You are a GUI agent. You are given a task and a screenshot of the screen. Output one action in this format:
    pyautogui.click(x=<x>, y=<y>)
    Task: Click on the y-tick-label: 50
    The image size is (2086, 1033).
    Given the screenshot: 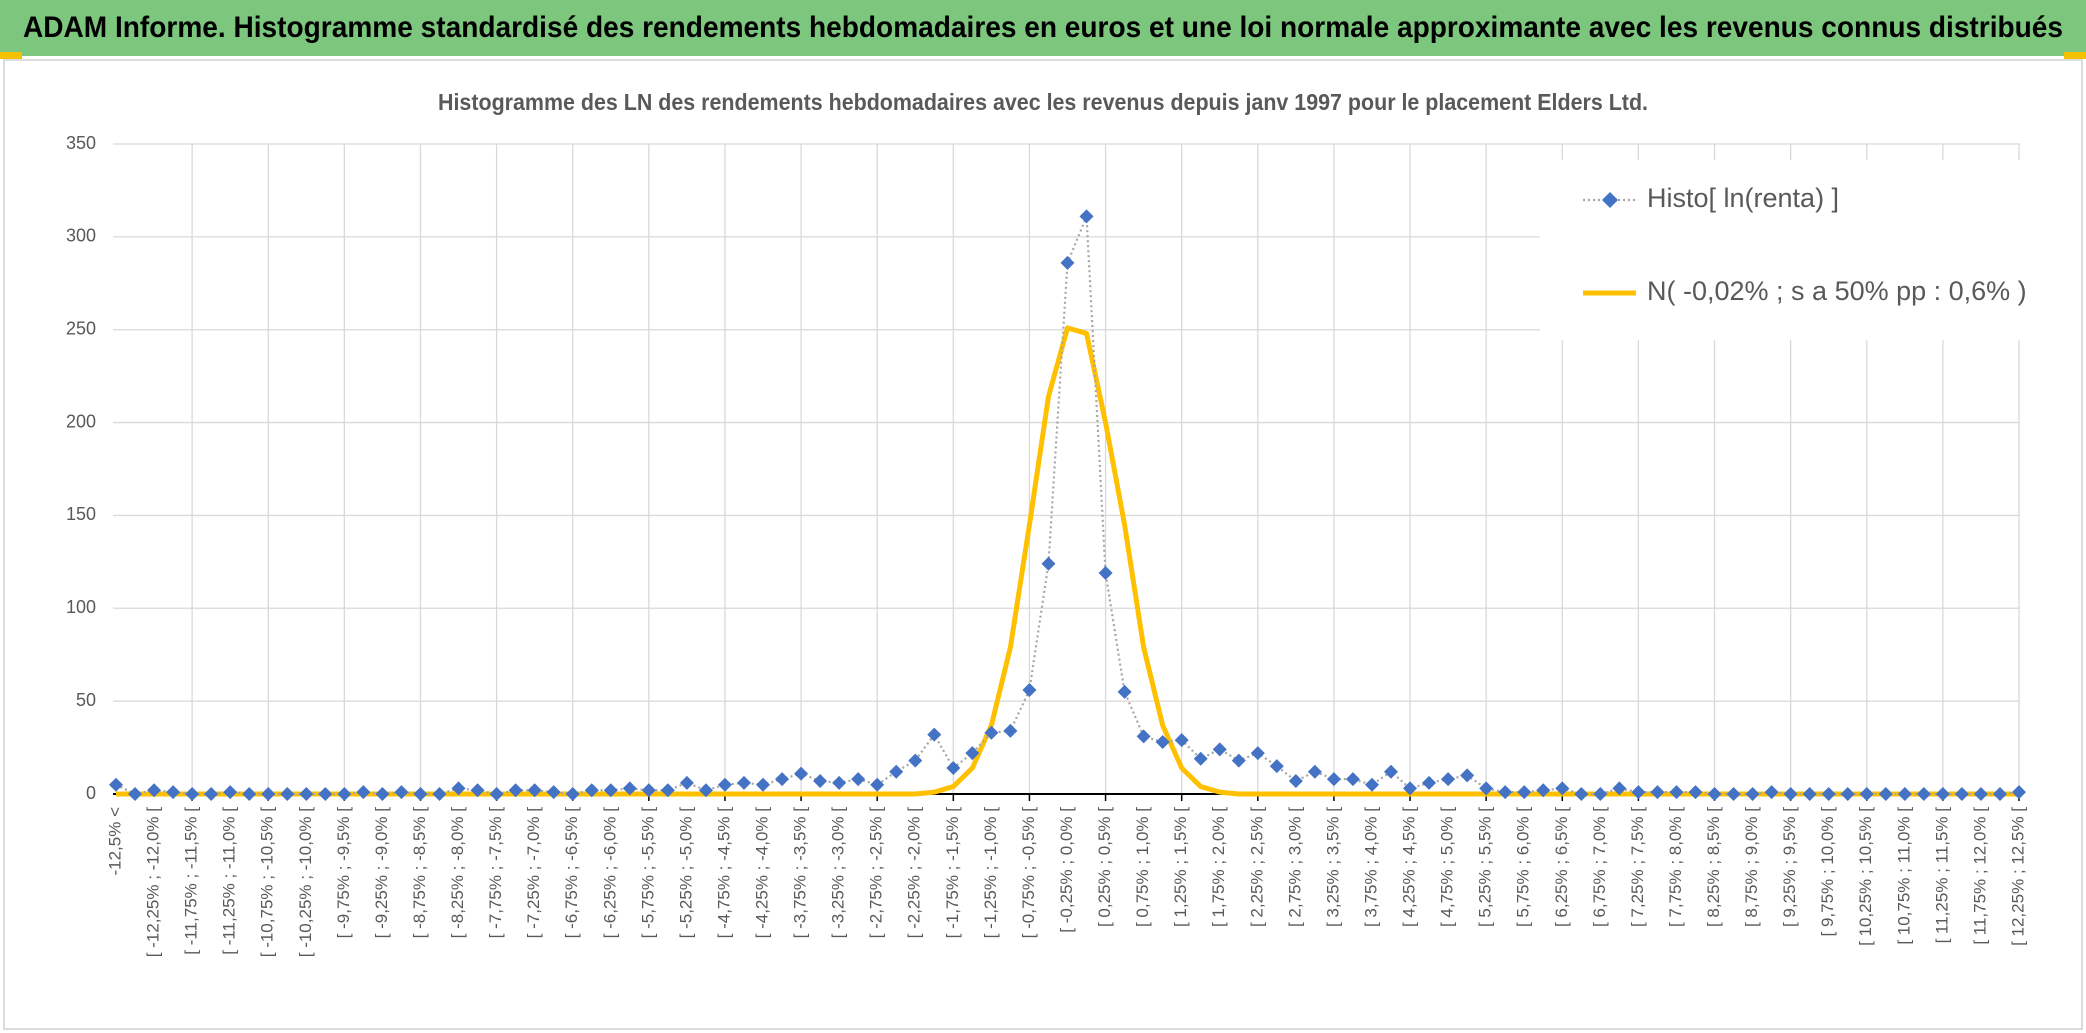 What is the action you would take?
    pyautogui.click(x=86, y=700)
    